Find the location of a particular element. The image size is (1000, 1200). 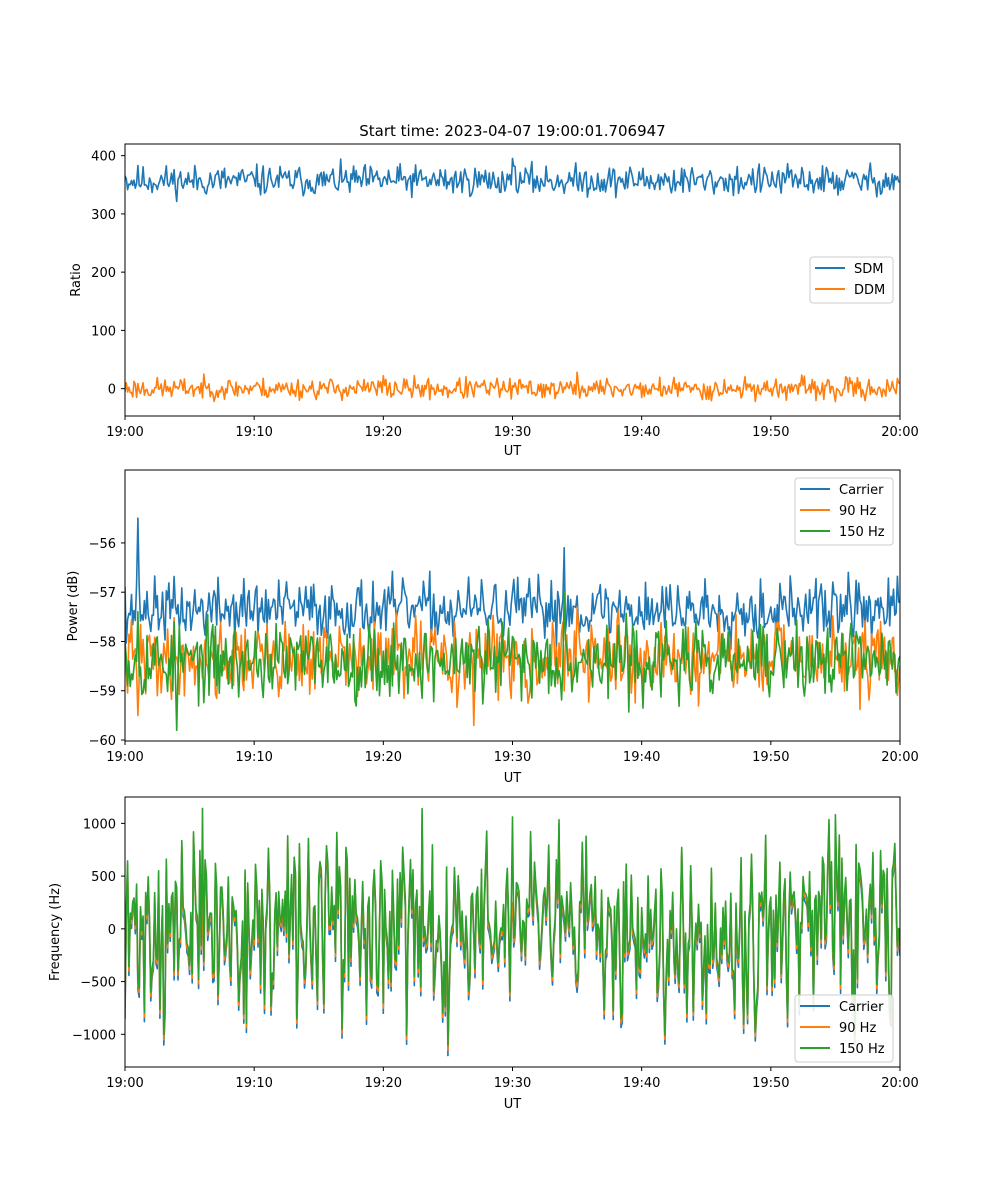

ratio-x-tick-label: 20:00 is located at coordinates (899, 432).